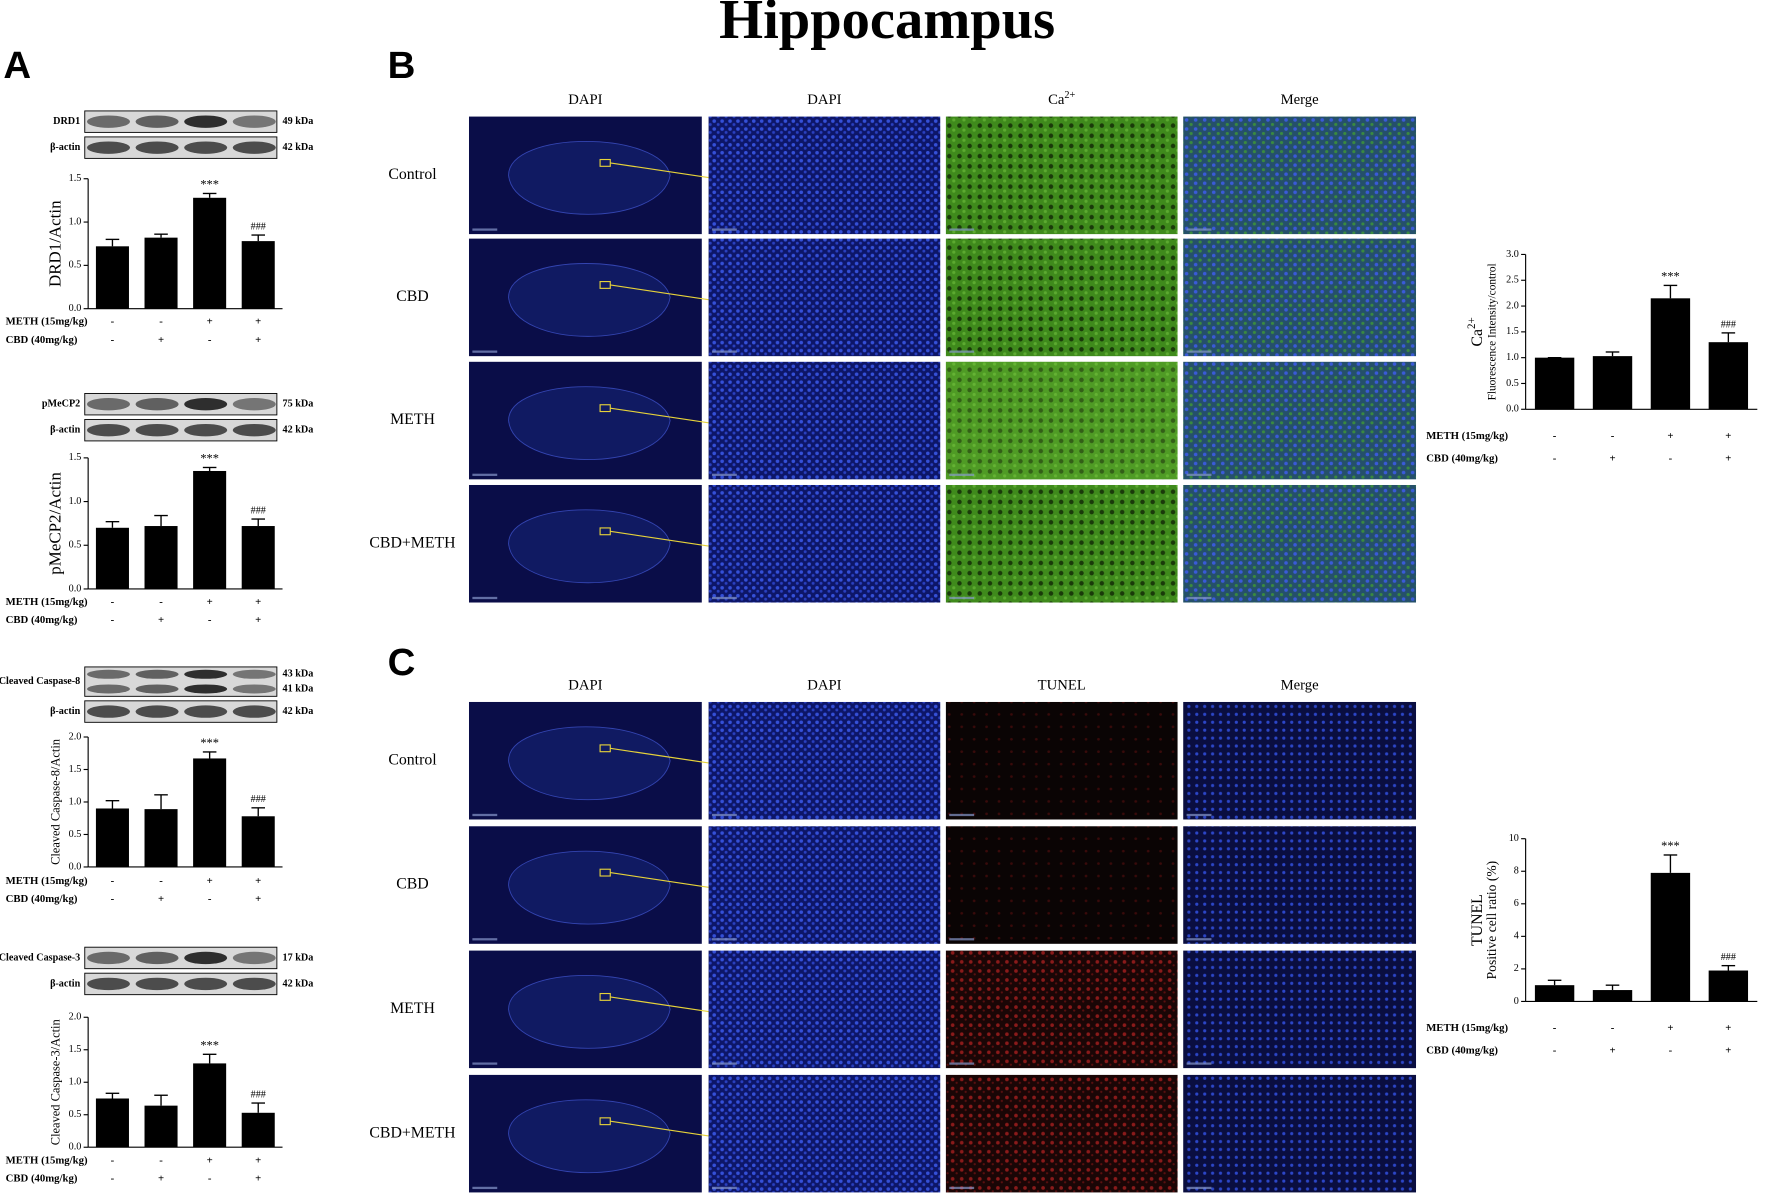 The height and width of the screenshot is (1196, 1772). What do you see at coordinates (1514, 838) in the screenshot?
I see `y-tick-label: 10` at bounding box center [1514, 838].